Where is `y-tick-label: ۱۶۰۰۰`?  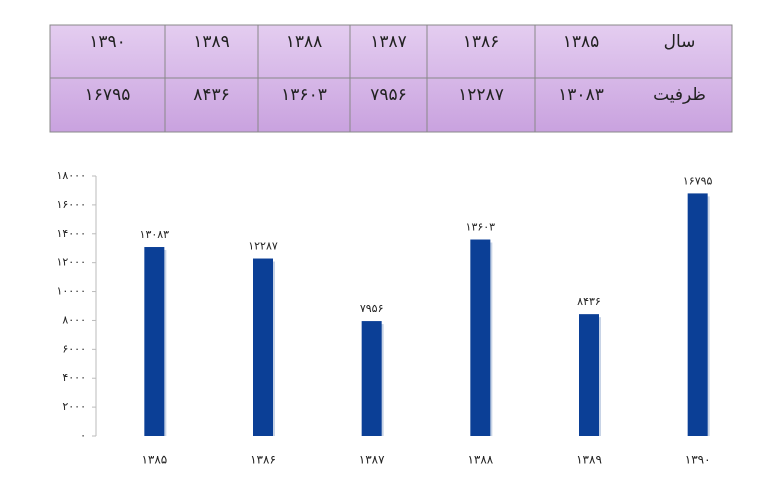
y-tick-label: ۱۶۰۰۰ is located at coordinates (71, 204).